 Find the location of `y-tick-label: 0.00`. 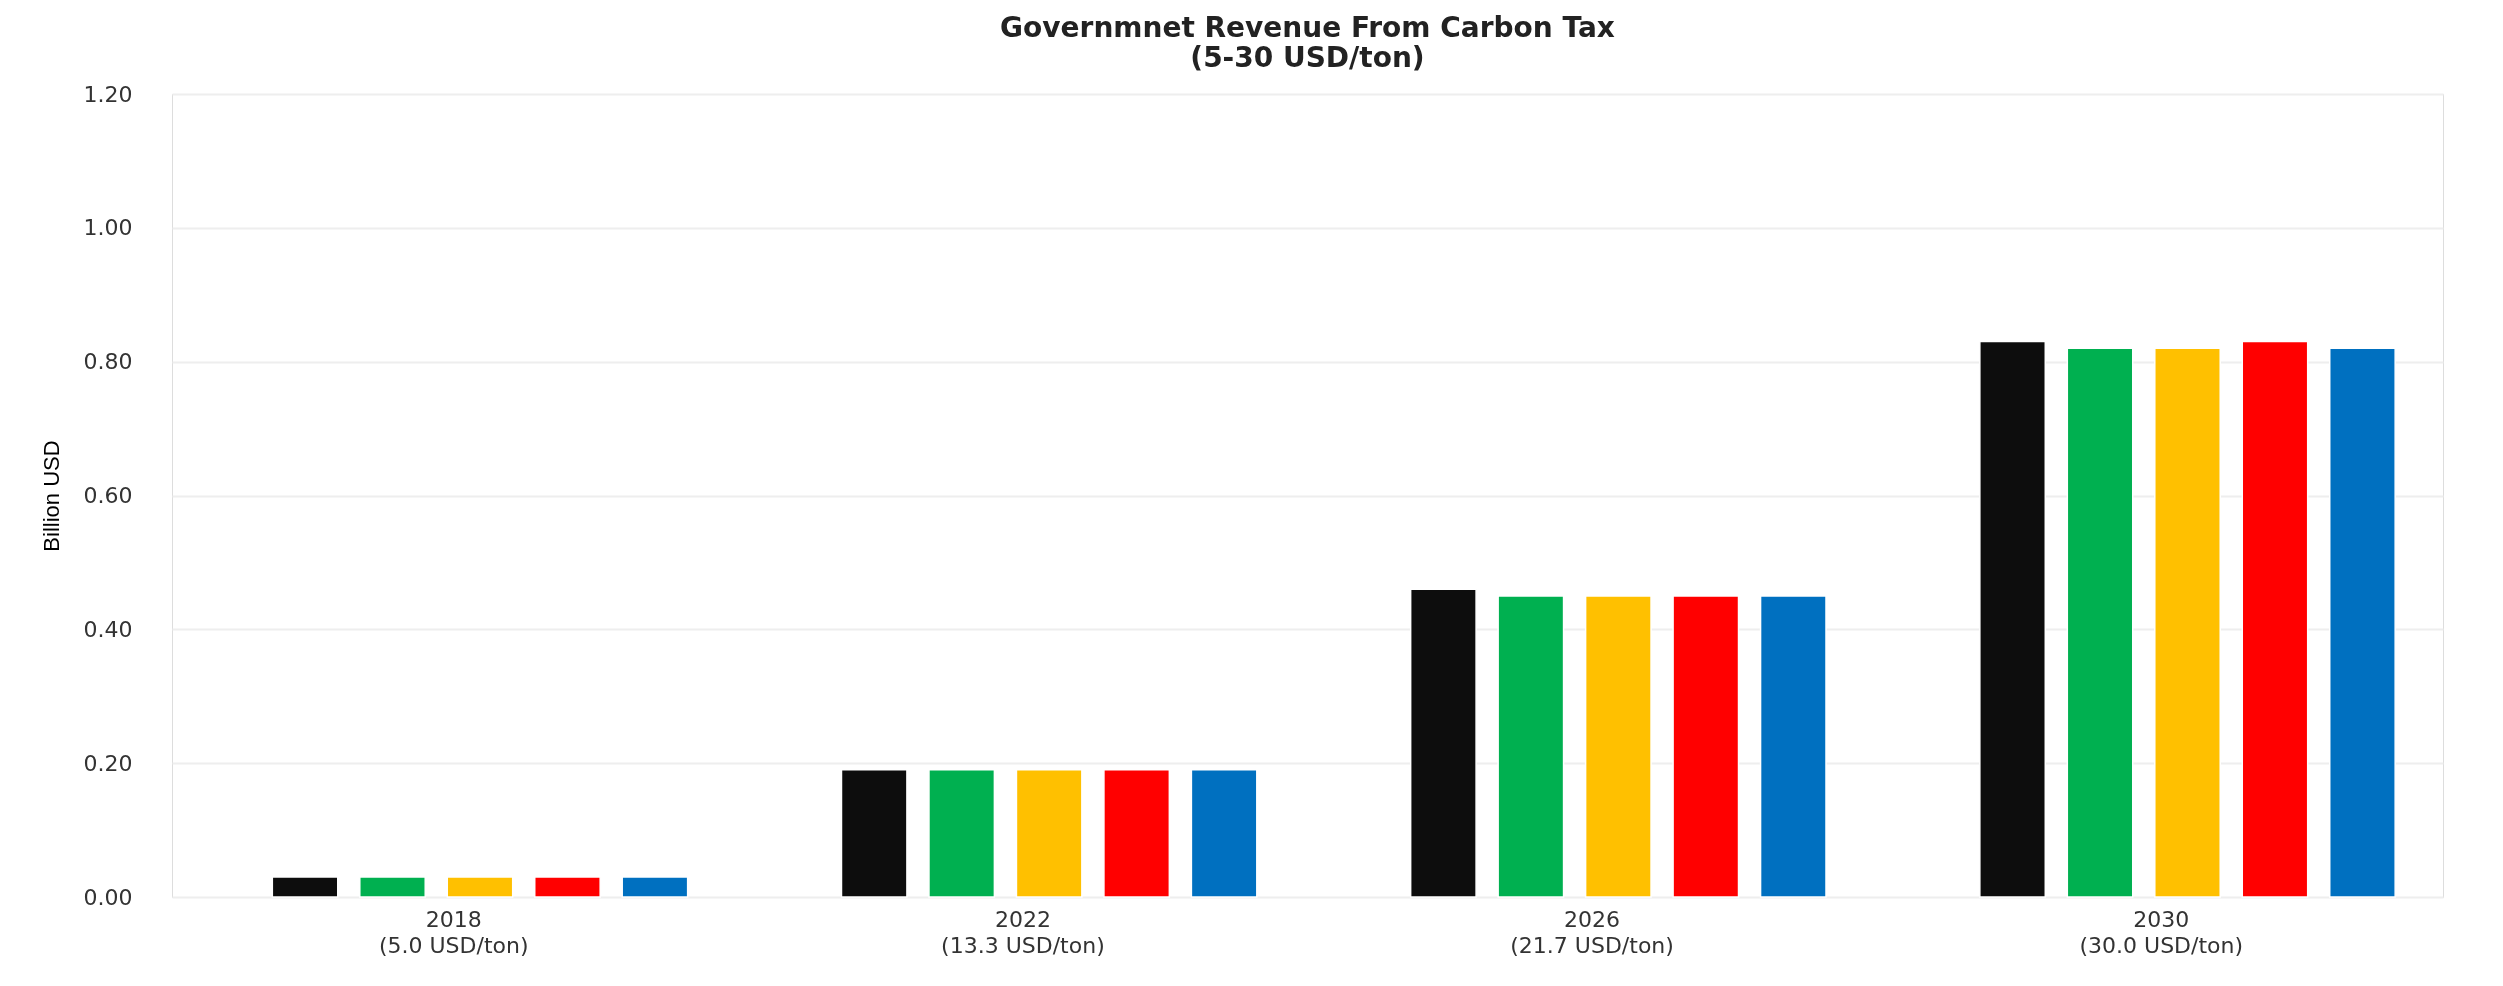

y-tick-label: 0.00 is located at coordinates (108, 897).